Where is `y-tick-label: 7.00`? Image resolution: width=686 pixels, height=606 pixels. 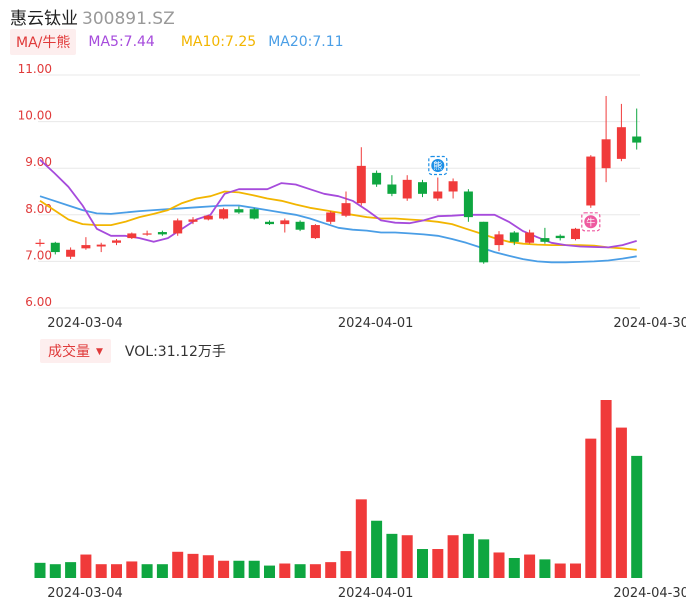
y-tick-label: 7.00 is located at coordinates (38, 255).